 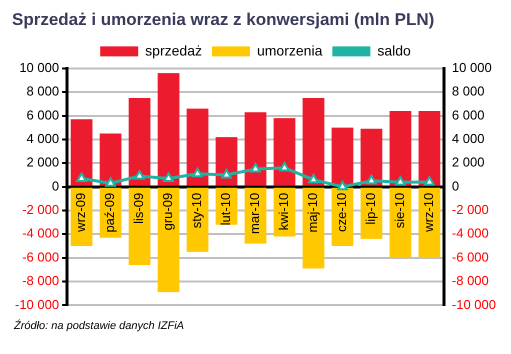 I want to click on x-tick-label: lip-10, so click(x=370, y=208).